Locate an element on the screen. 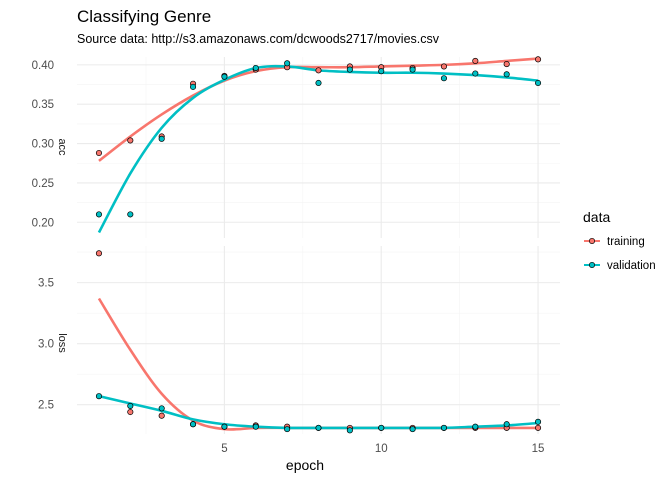 The image size is (672, 480). x-axis-title: epoch is located at coordinates (305, 465).